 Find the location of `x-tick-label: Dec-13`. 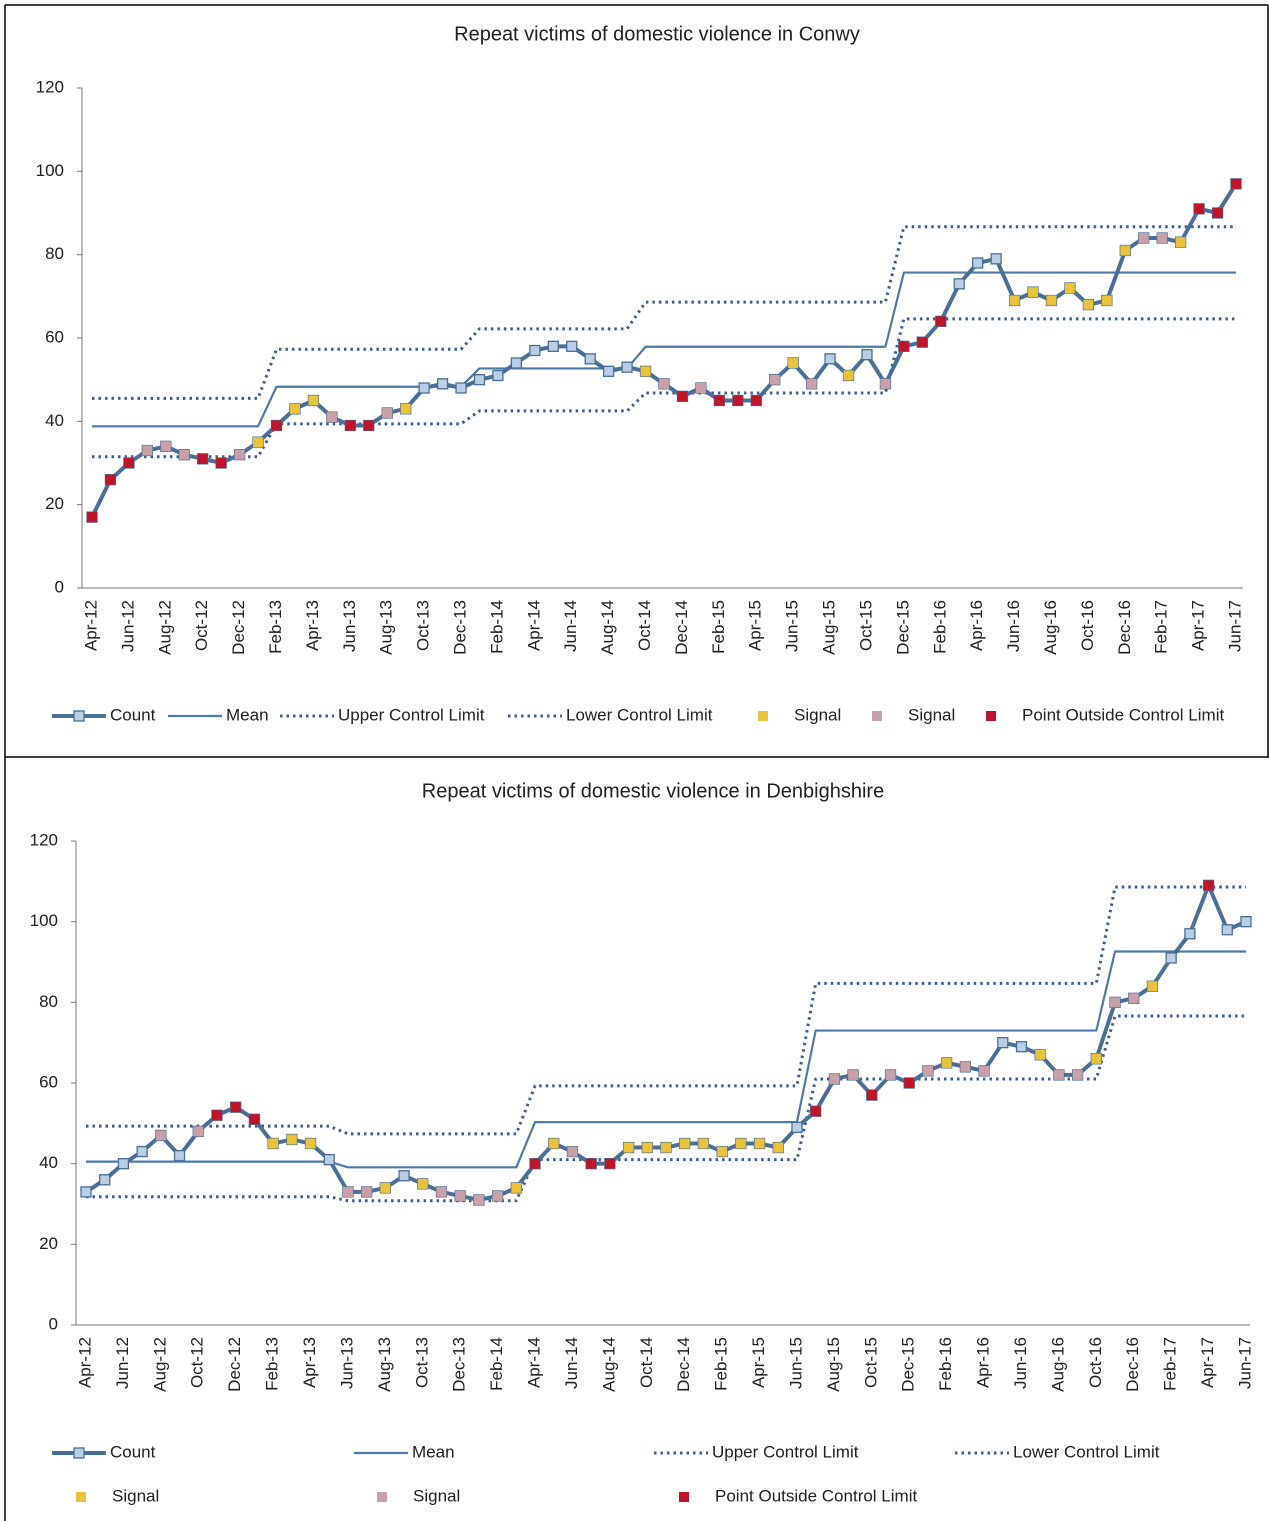

x-tick-label: Dec-13 is located at coordinates (459, 1364).